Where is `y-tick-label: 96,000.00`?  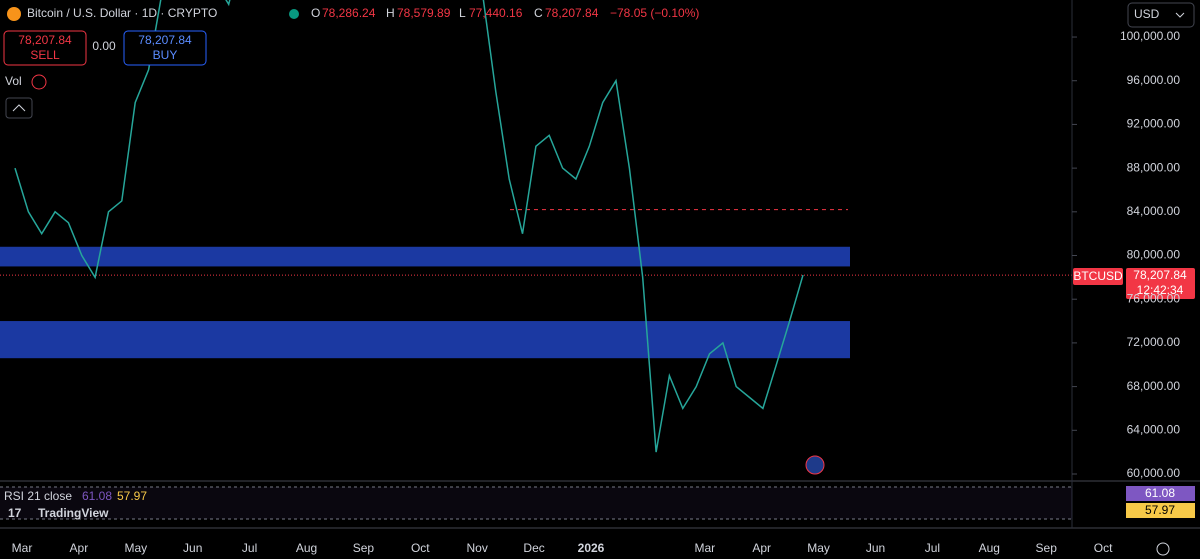
y-tick-label: 96,000.00 is located at coordinates (1154, 80).